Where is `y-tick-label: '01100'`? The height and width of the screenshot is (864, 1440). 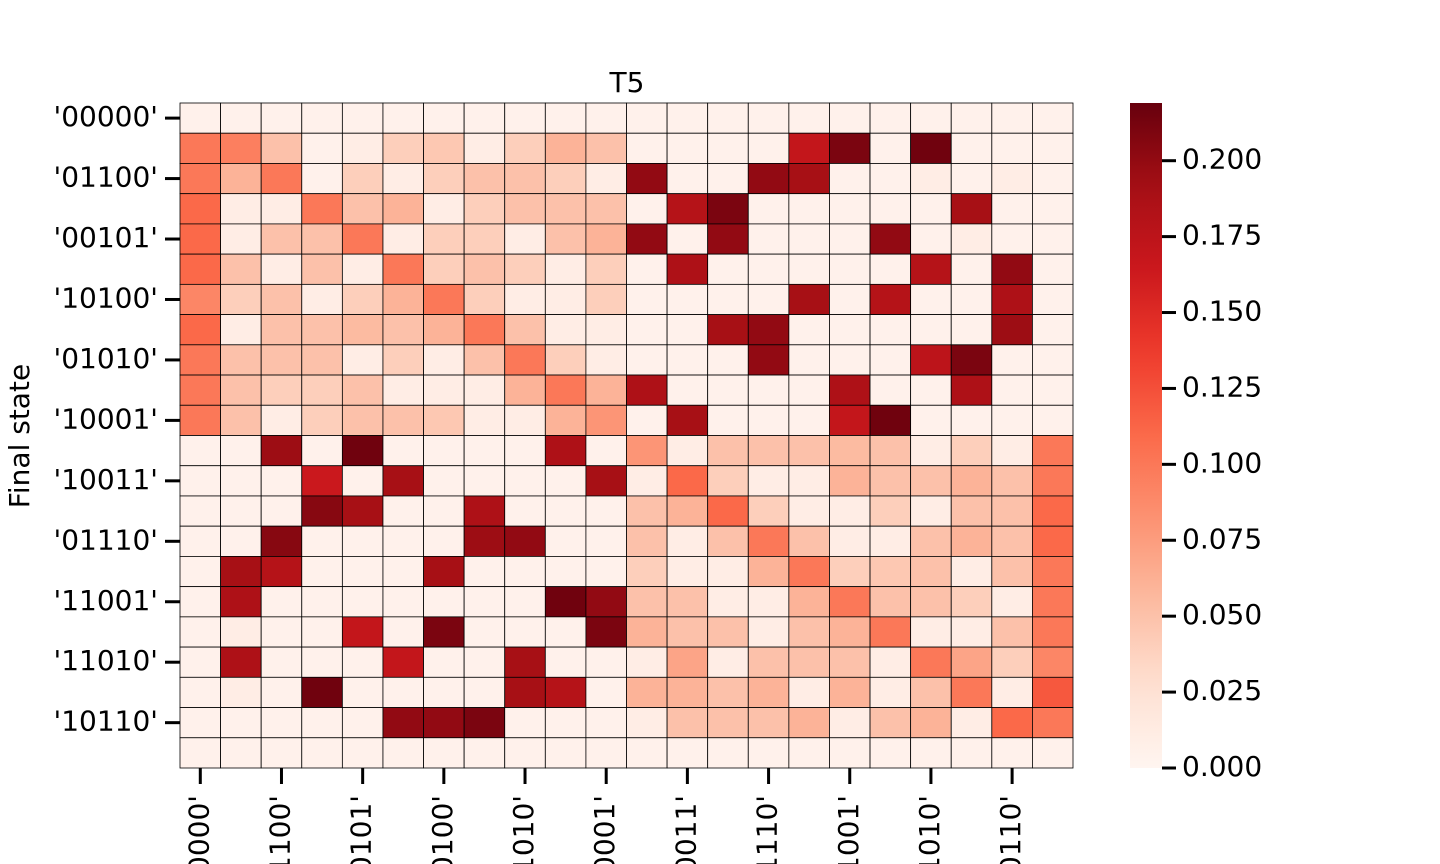 y-tick-label: '01100' is located at coordinates (106, 177).